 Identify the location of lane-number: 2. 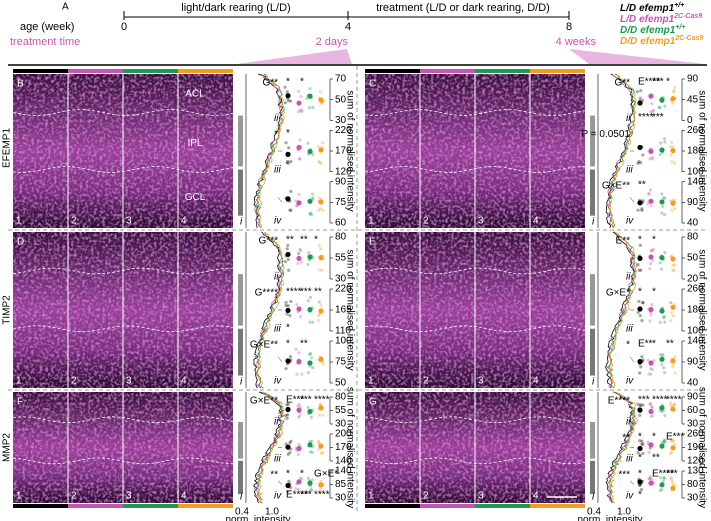
(426, 496).